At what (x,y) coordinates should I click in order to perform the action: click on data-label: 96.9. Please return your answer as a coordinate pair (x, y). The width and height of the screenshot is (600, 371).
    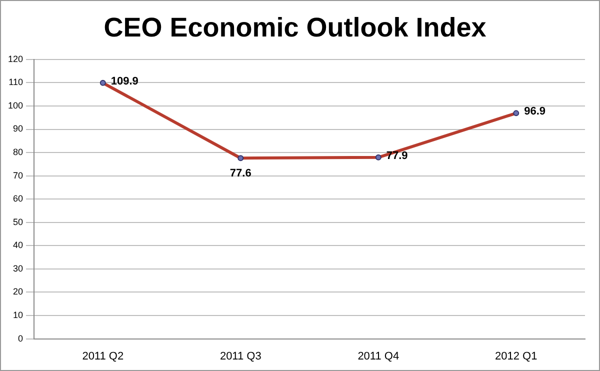
    Looking at the image, I should click on (535, 112).